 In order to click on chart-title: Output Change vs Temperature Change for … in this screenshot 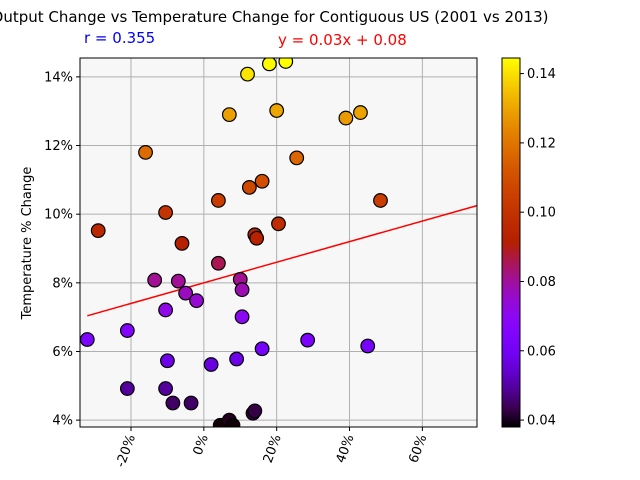, I will do `click(274, 17)`.